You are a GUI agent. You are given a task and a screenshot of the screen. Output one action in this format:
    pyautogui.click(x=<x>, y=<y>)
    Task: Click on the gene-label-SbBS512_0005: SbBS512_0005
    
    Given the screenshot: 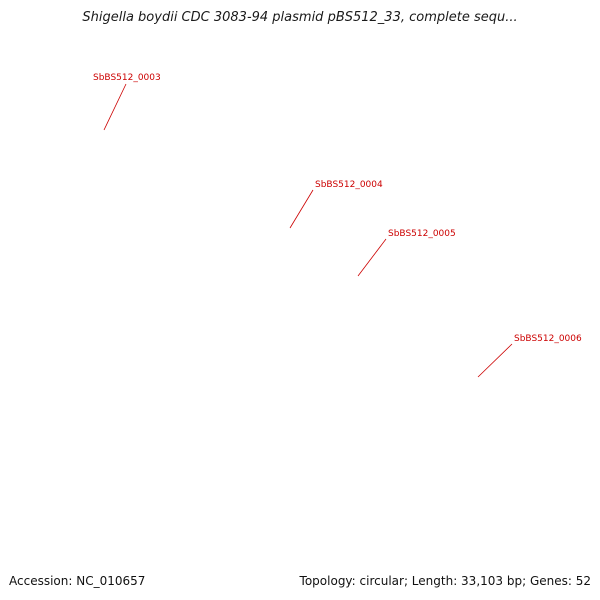 What is the action you would take?
    pyautogui.click(x=422, y=234)
    